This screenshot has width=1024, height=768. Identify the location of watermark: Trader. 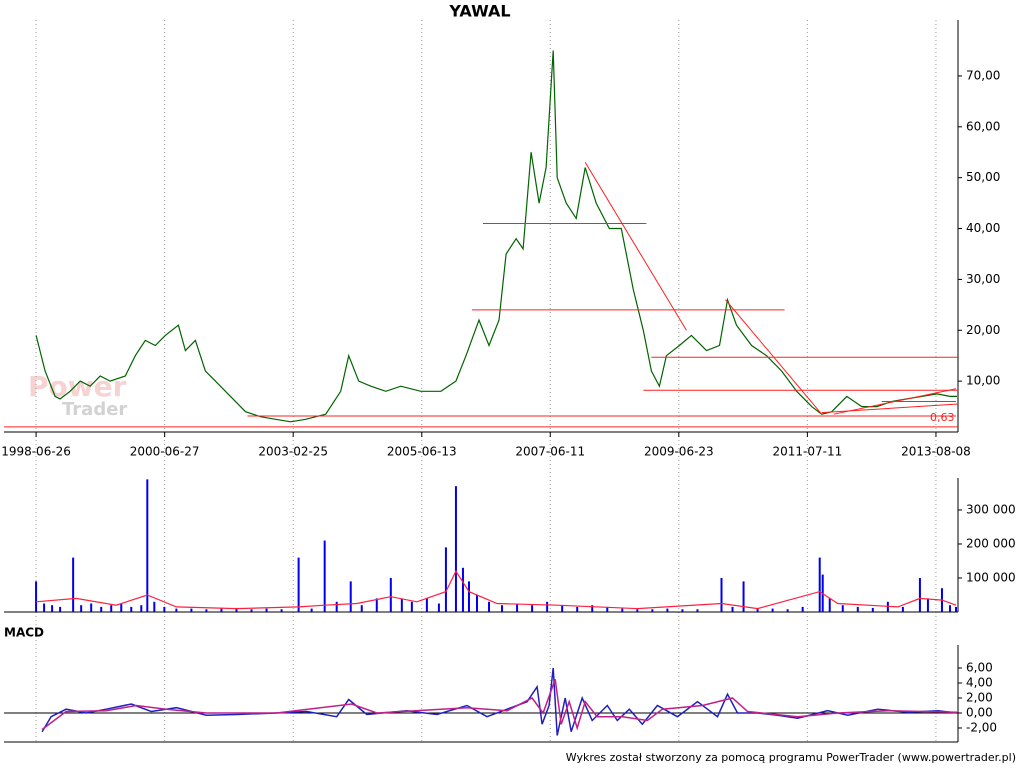
(94, 409).